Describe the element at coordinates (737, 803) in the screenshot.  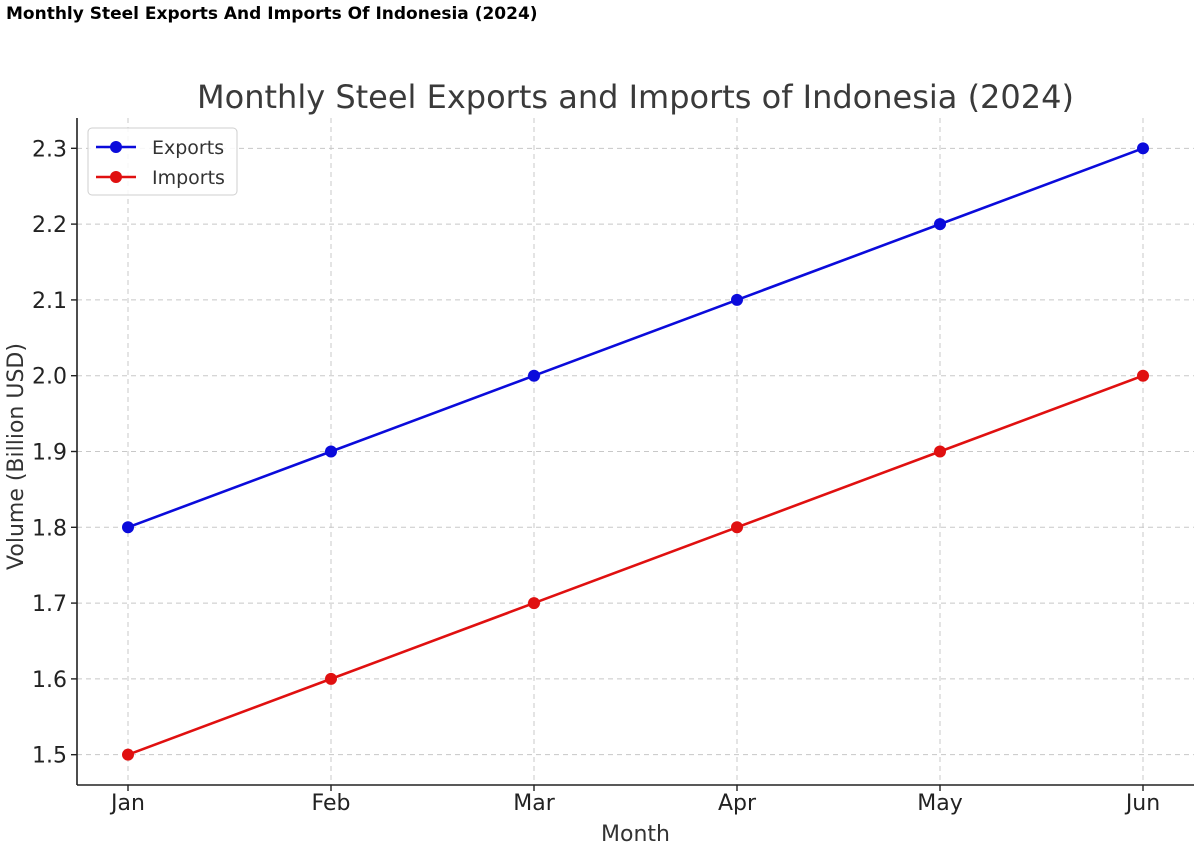
I see `x-tick-label: Apr` at that location.